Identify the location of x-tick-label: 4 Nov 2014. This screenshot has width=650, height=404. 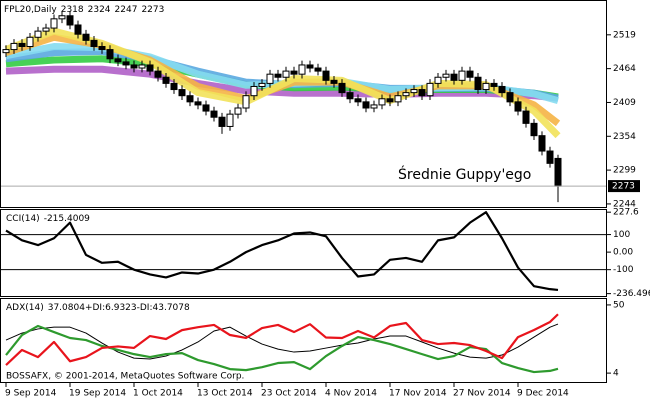
(351, 394).